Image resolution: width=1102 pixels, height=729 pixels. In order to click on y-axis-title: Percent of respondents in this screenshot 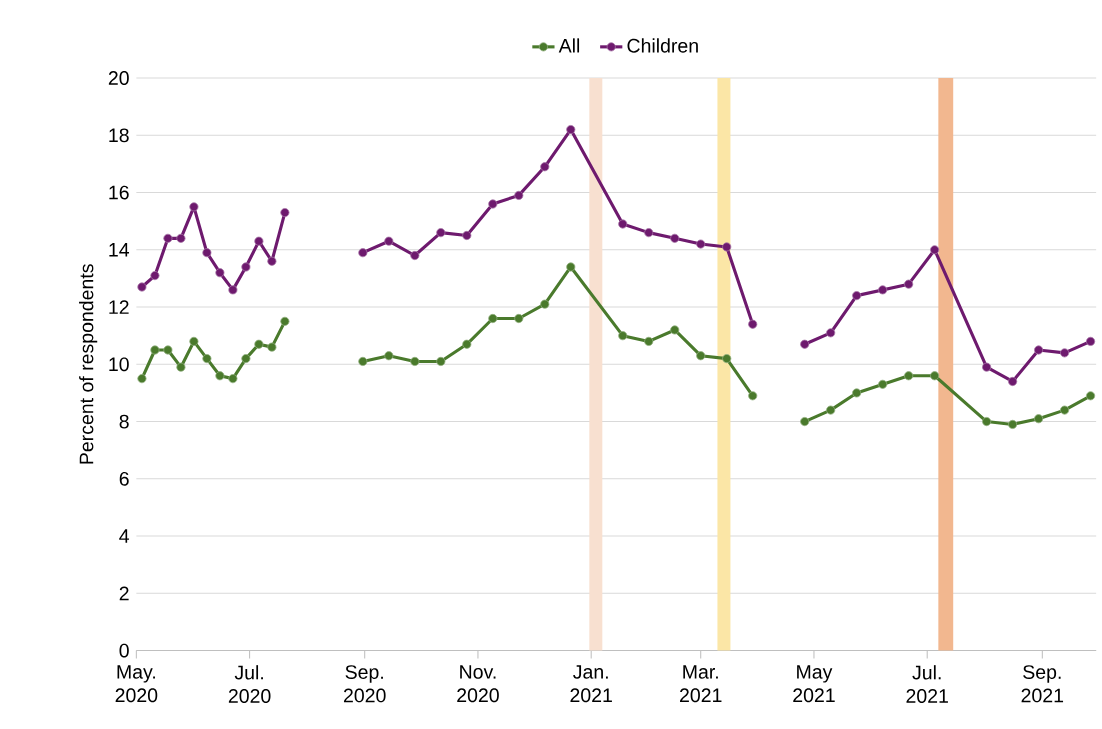, I will do `click(88, 364)`.